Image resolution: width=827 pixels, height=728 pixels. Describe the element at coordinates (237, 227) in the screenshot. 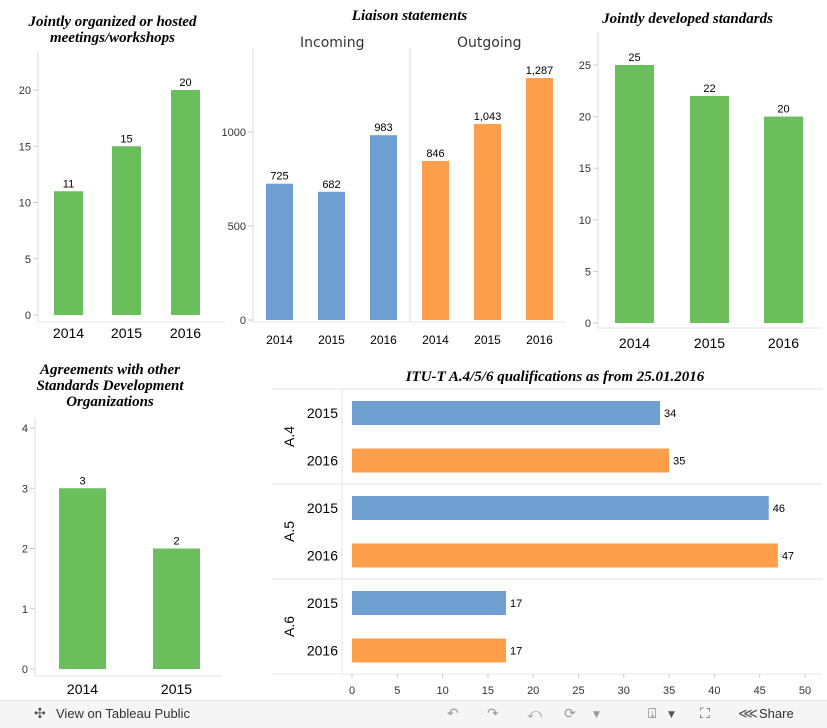

I see `y-tick-label: 500` at that location.